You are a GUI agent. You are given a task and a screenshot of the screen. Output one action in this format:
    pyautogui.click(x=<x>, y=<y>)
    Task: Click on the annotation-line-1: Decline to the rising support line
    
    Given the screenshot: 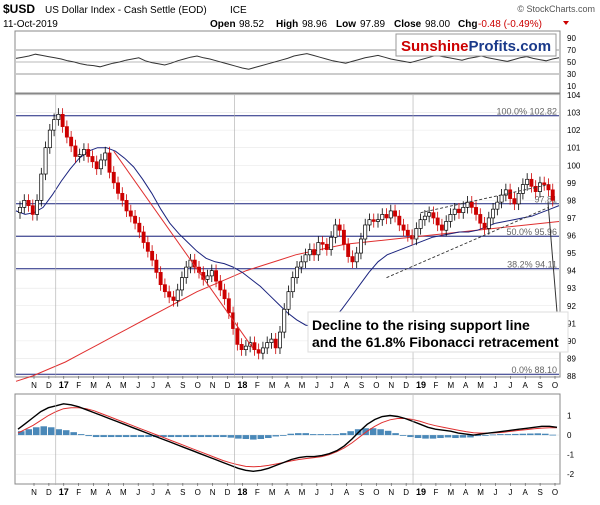 What is the action you would take?
    pyautogui.click(x=421, y=325)
    